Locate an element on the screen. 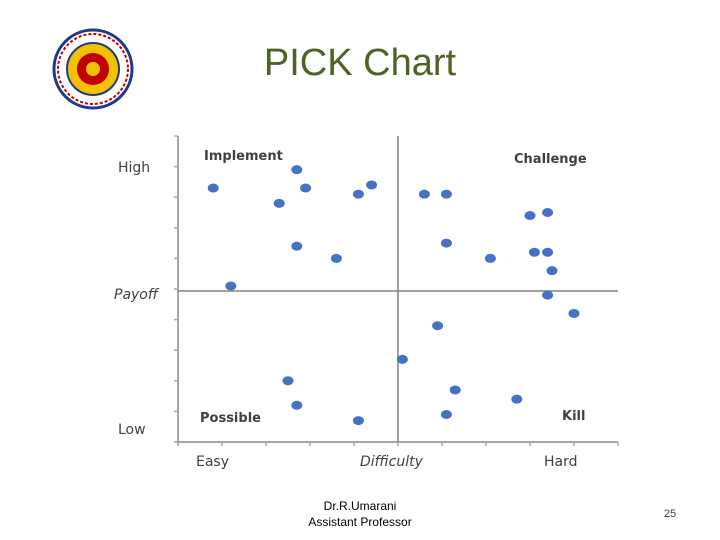 Image resolution: width=720 pixels, height=540 pixels. y-label-payoff: Payoff is located at coordinates (137, 295).